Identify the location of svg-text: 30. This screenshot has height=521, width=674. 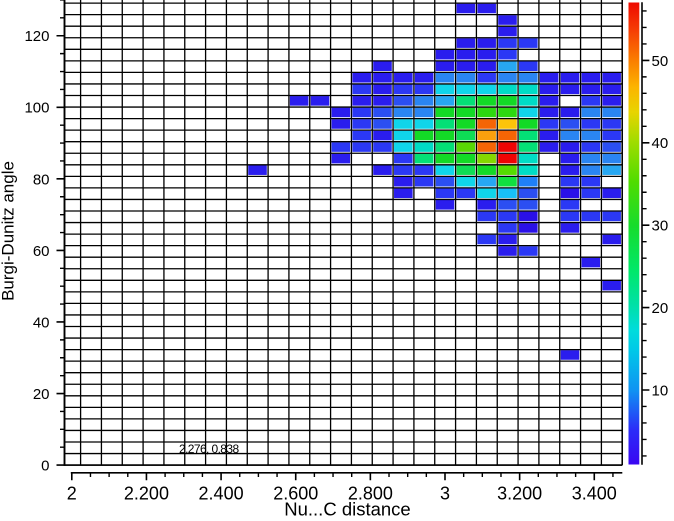
(660, 226).